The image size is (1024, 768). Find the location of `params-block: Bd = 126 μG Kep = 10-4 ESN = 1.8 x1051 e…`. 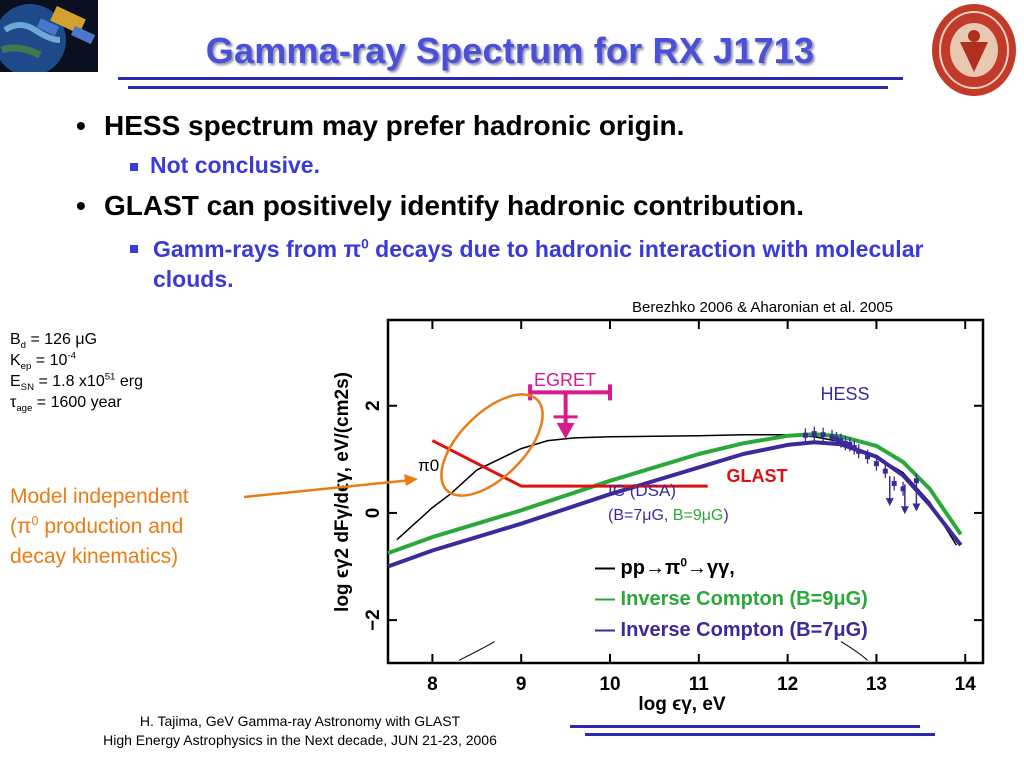

params-block: Bd = 126 μG Kep = 10-4 ESN = 1.8 x1051 e… is located at coordinates (76, 371).